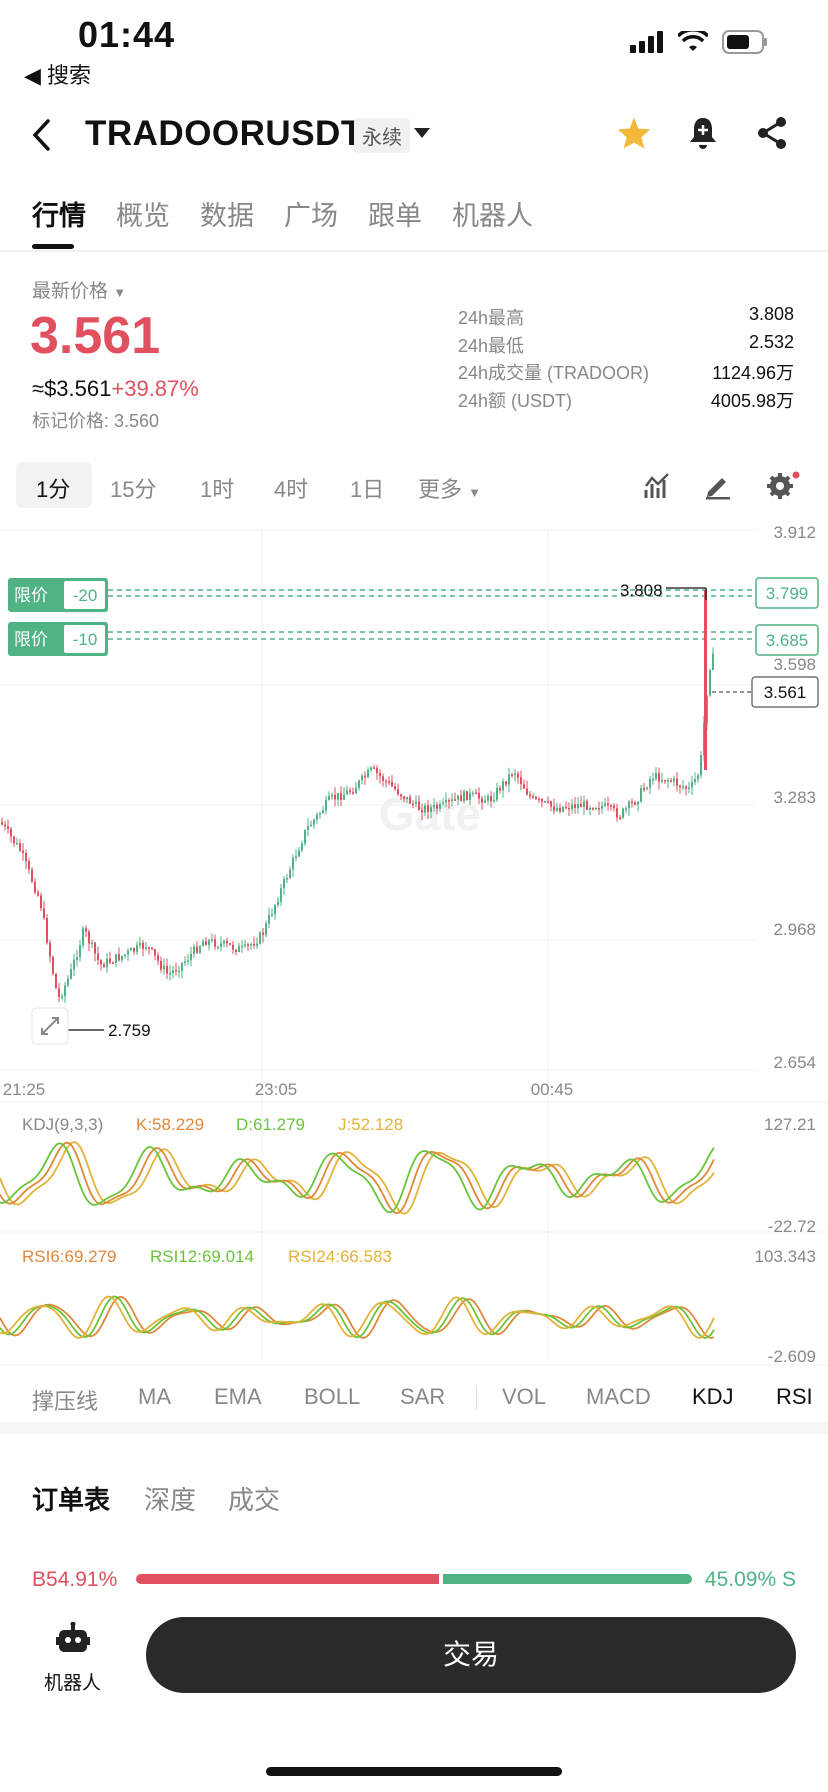 This screenshot has height=1792, width=828. What do you see at coordinates (524, 1396) in the screenshot?
I see `indicator-vol: VOL` at bounding box center [524, 1396].